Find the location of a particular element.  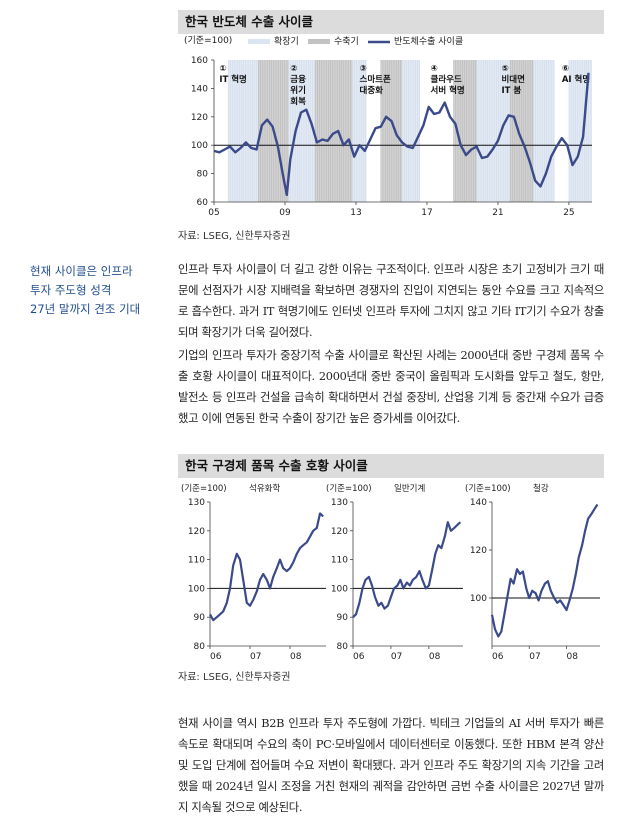

panel-title: 석유화학 is located at coordinates (264, 488).